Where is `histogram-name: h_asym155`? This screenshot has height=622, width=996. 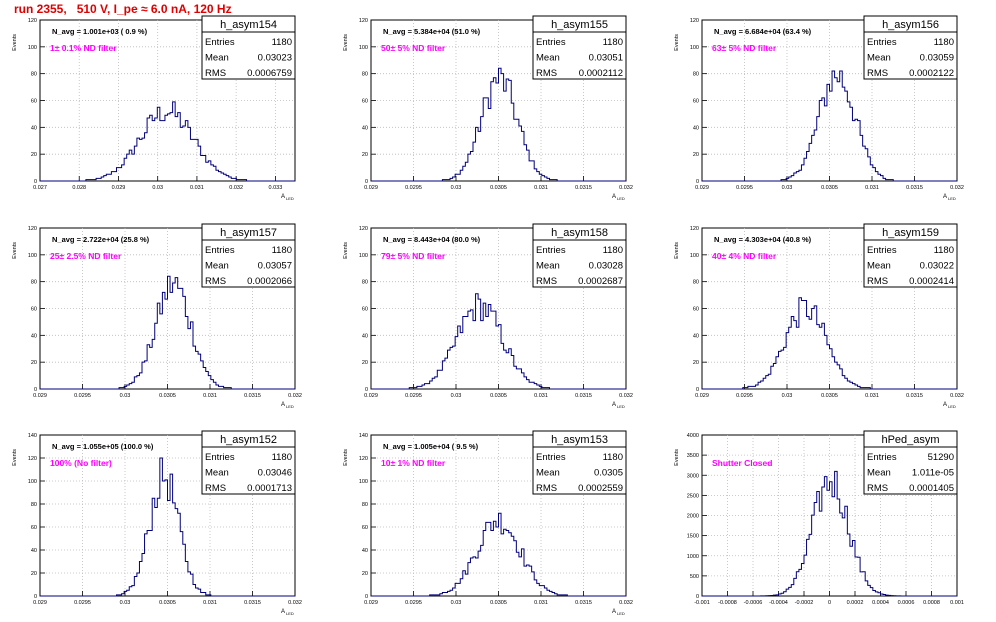 histogram-name: h_asym155 is located at coordinates (579, 25).